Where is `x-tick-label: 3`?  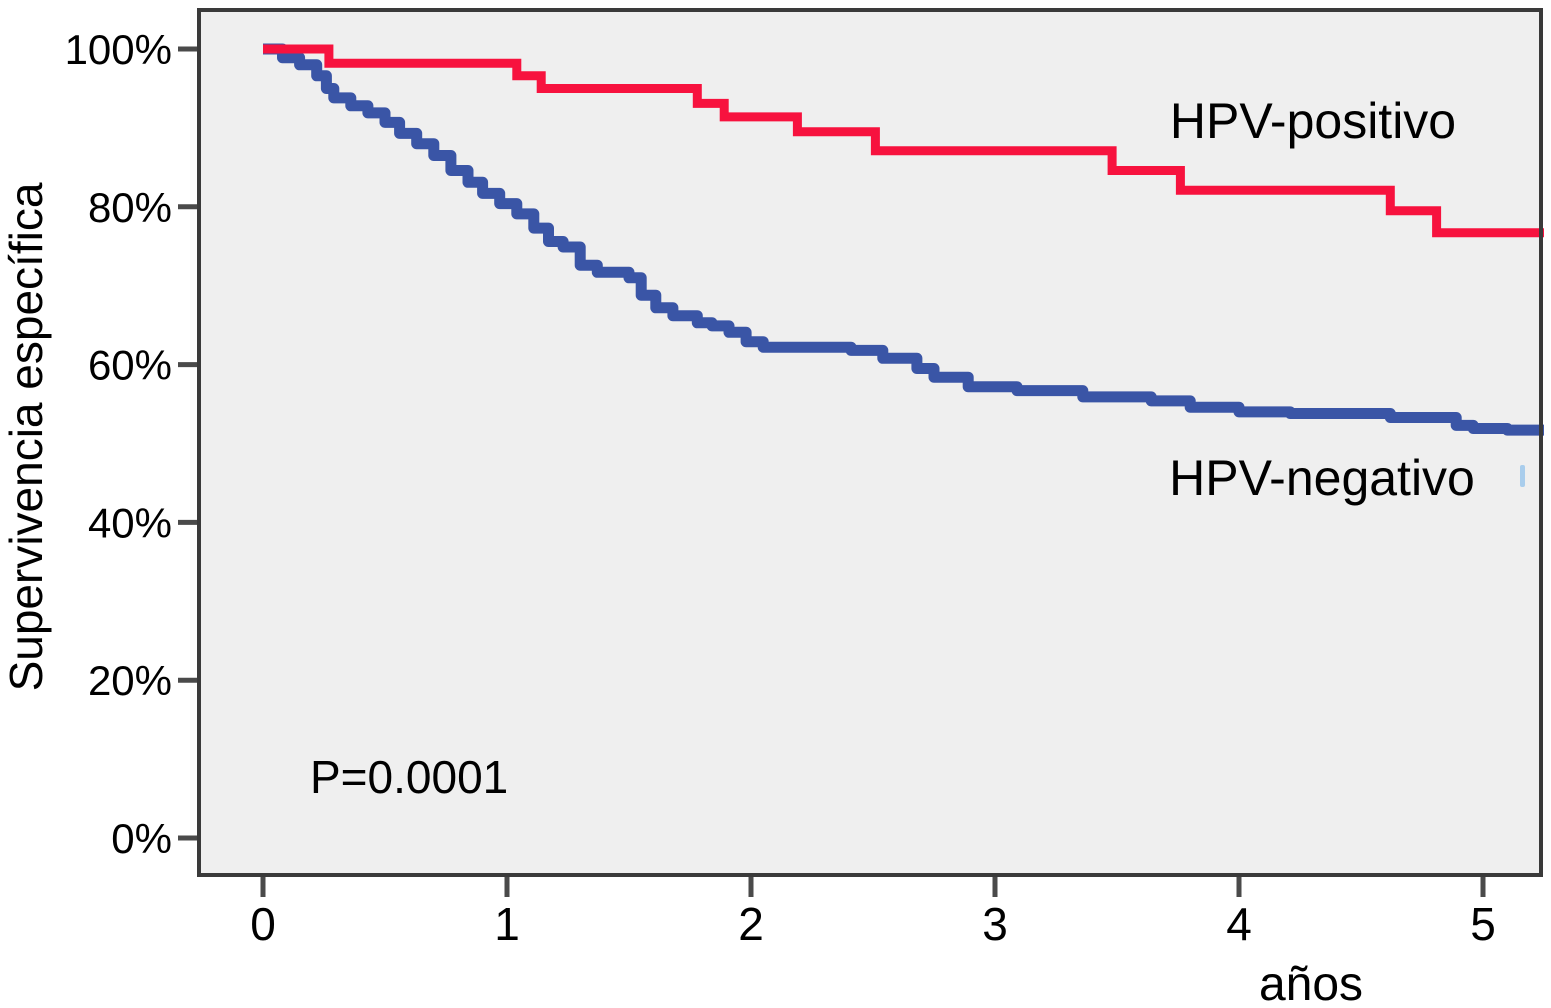
x-tick-label: 3 is located at coordinates (995, 924).